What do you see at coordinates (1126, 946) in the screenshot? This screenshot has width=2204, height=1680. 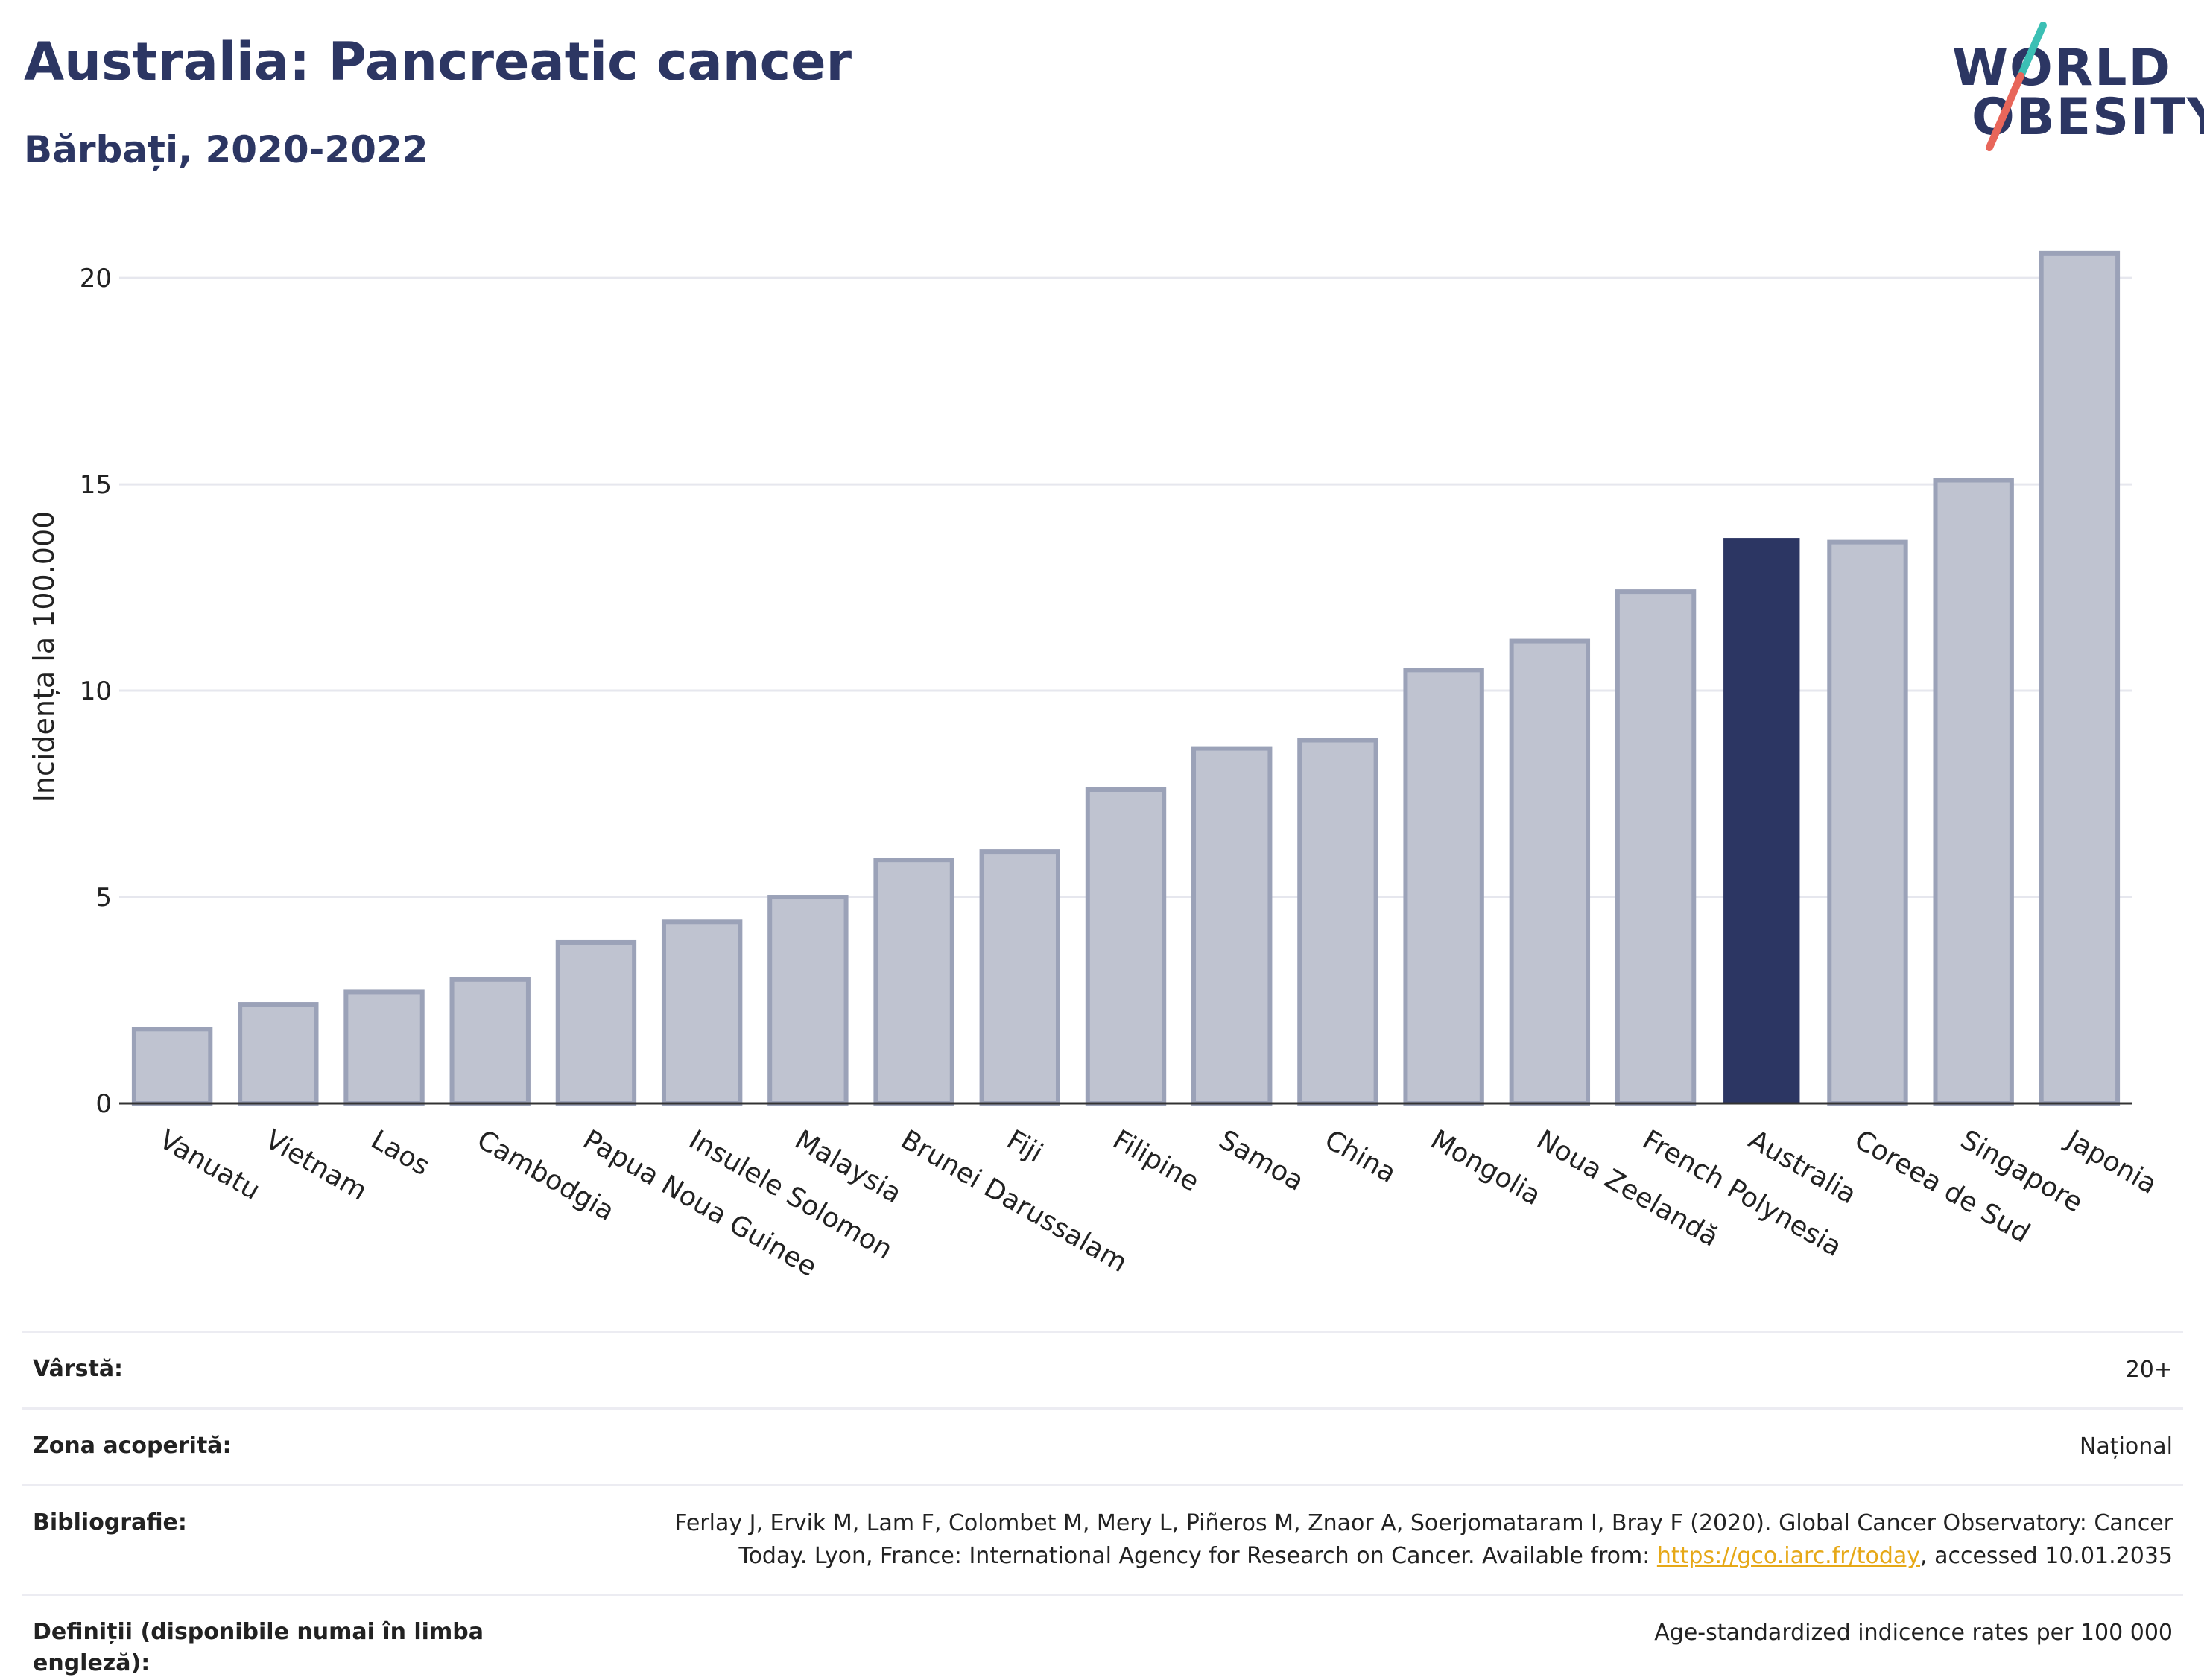 I see `bar-filipine` at bounding box center [1126, 946].